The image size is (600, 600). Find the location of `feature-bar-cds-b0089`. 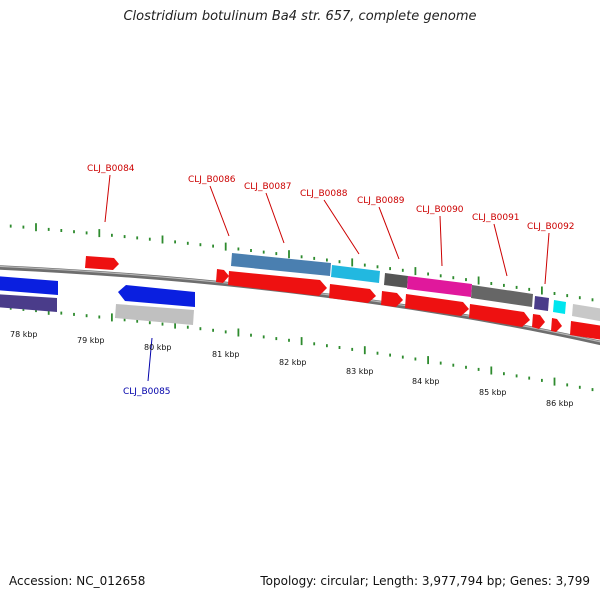

feature-bar-cds-b0089 is located at coordinates (396, 280).